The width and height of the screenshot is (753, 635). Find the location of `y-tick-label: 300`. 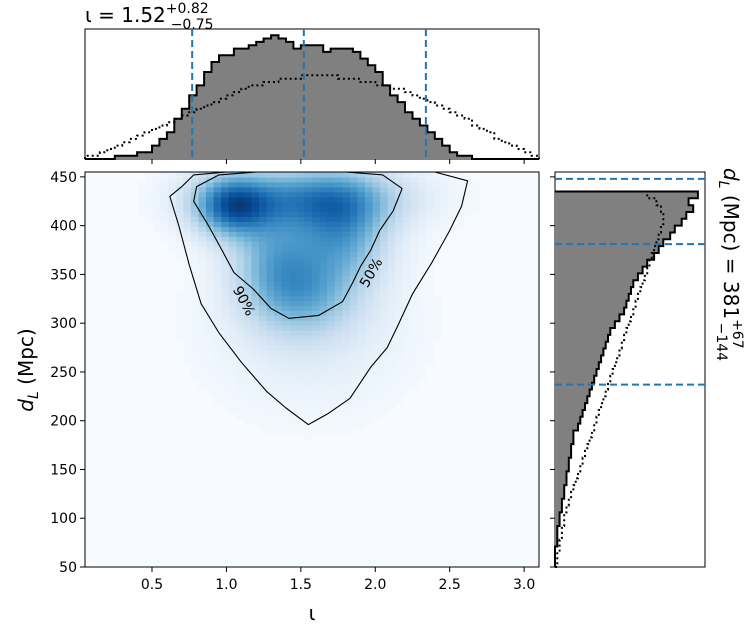

y-tick-label: 300 is located at coordinates (63, 324).